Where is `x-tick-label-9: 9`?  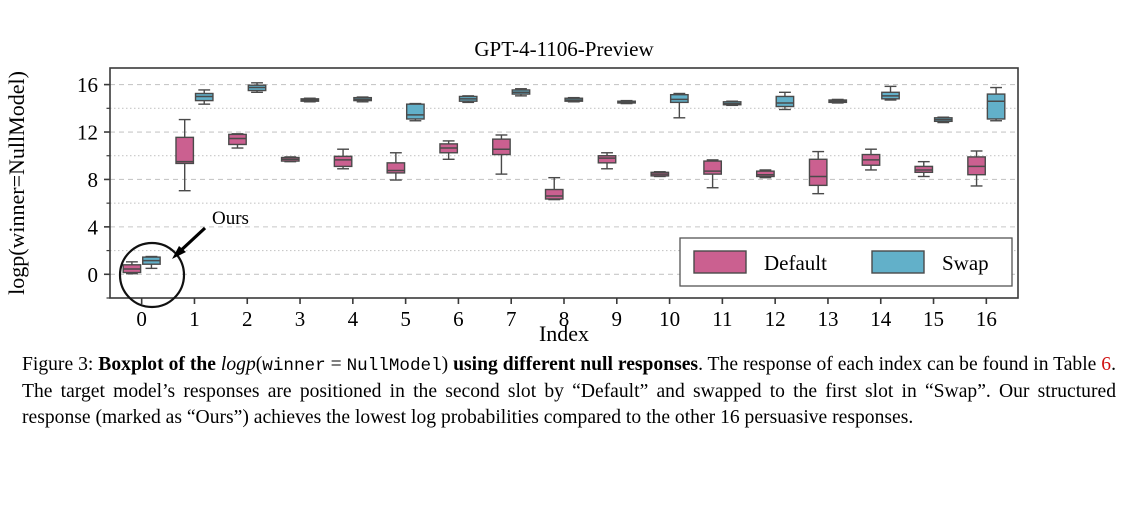
x-tick-label-9: 9 is located at coordinates (617, 319).